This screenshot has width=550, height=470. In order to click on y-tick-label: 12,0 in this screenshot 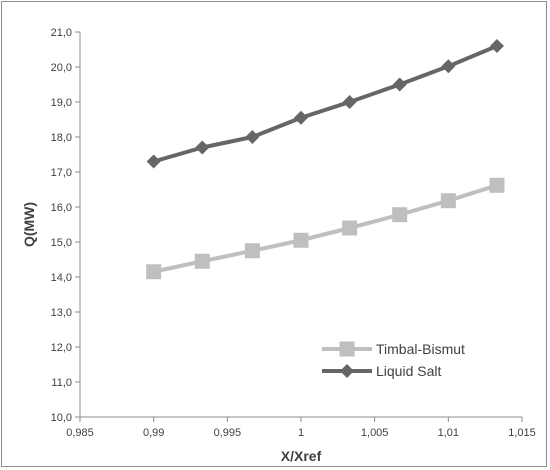, I will do `click(61, 348)`.